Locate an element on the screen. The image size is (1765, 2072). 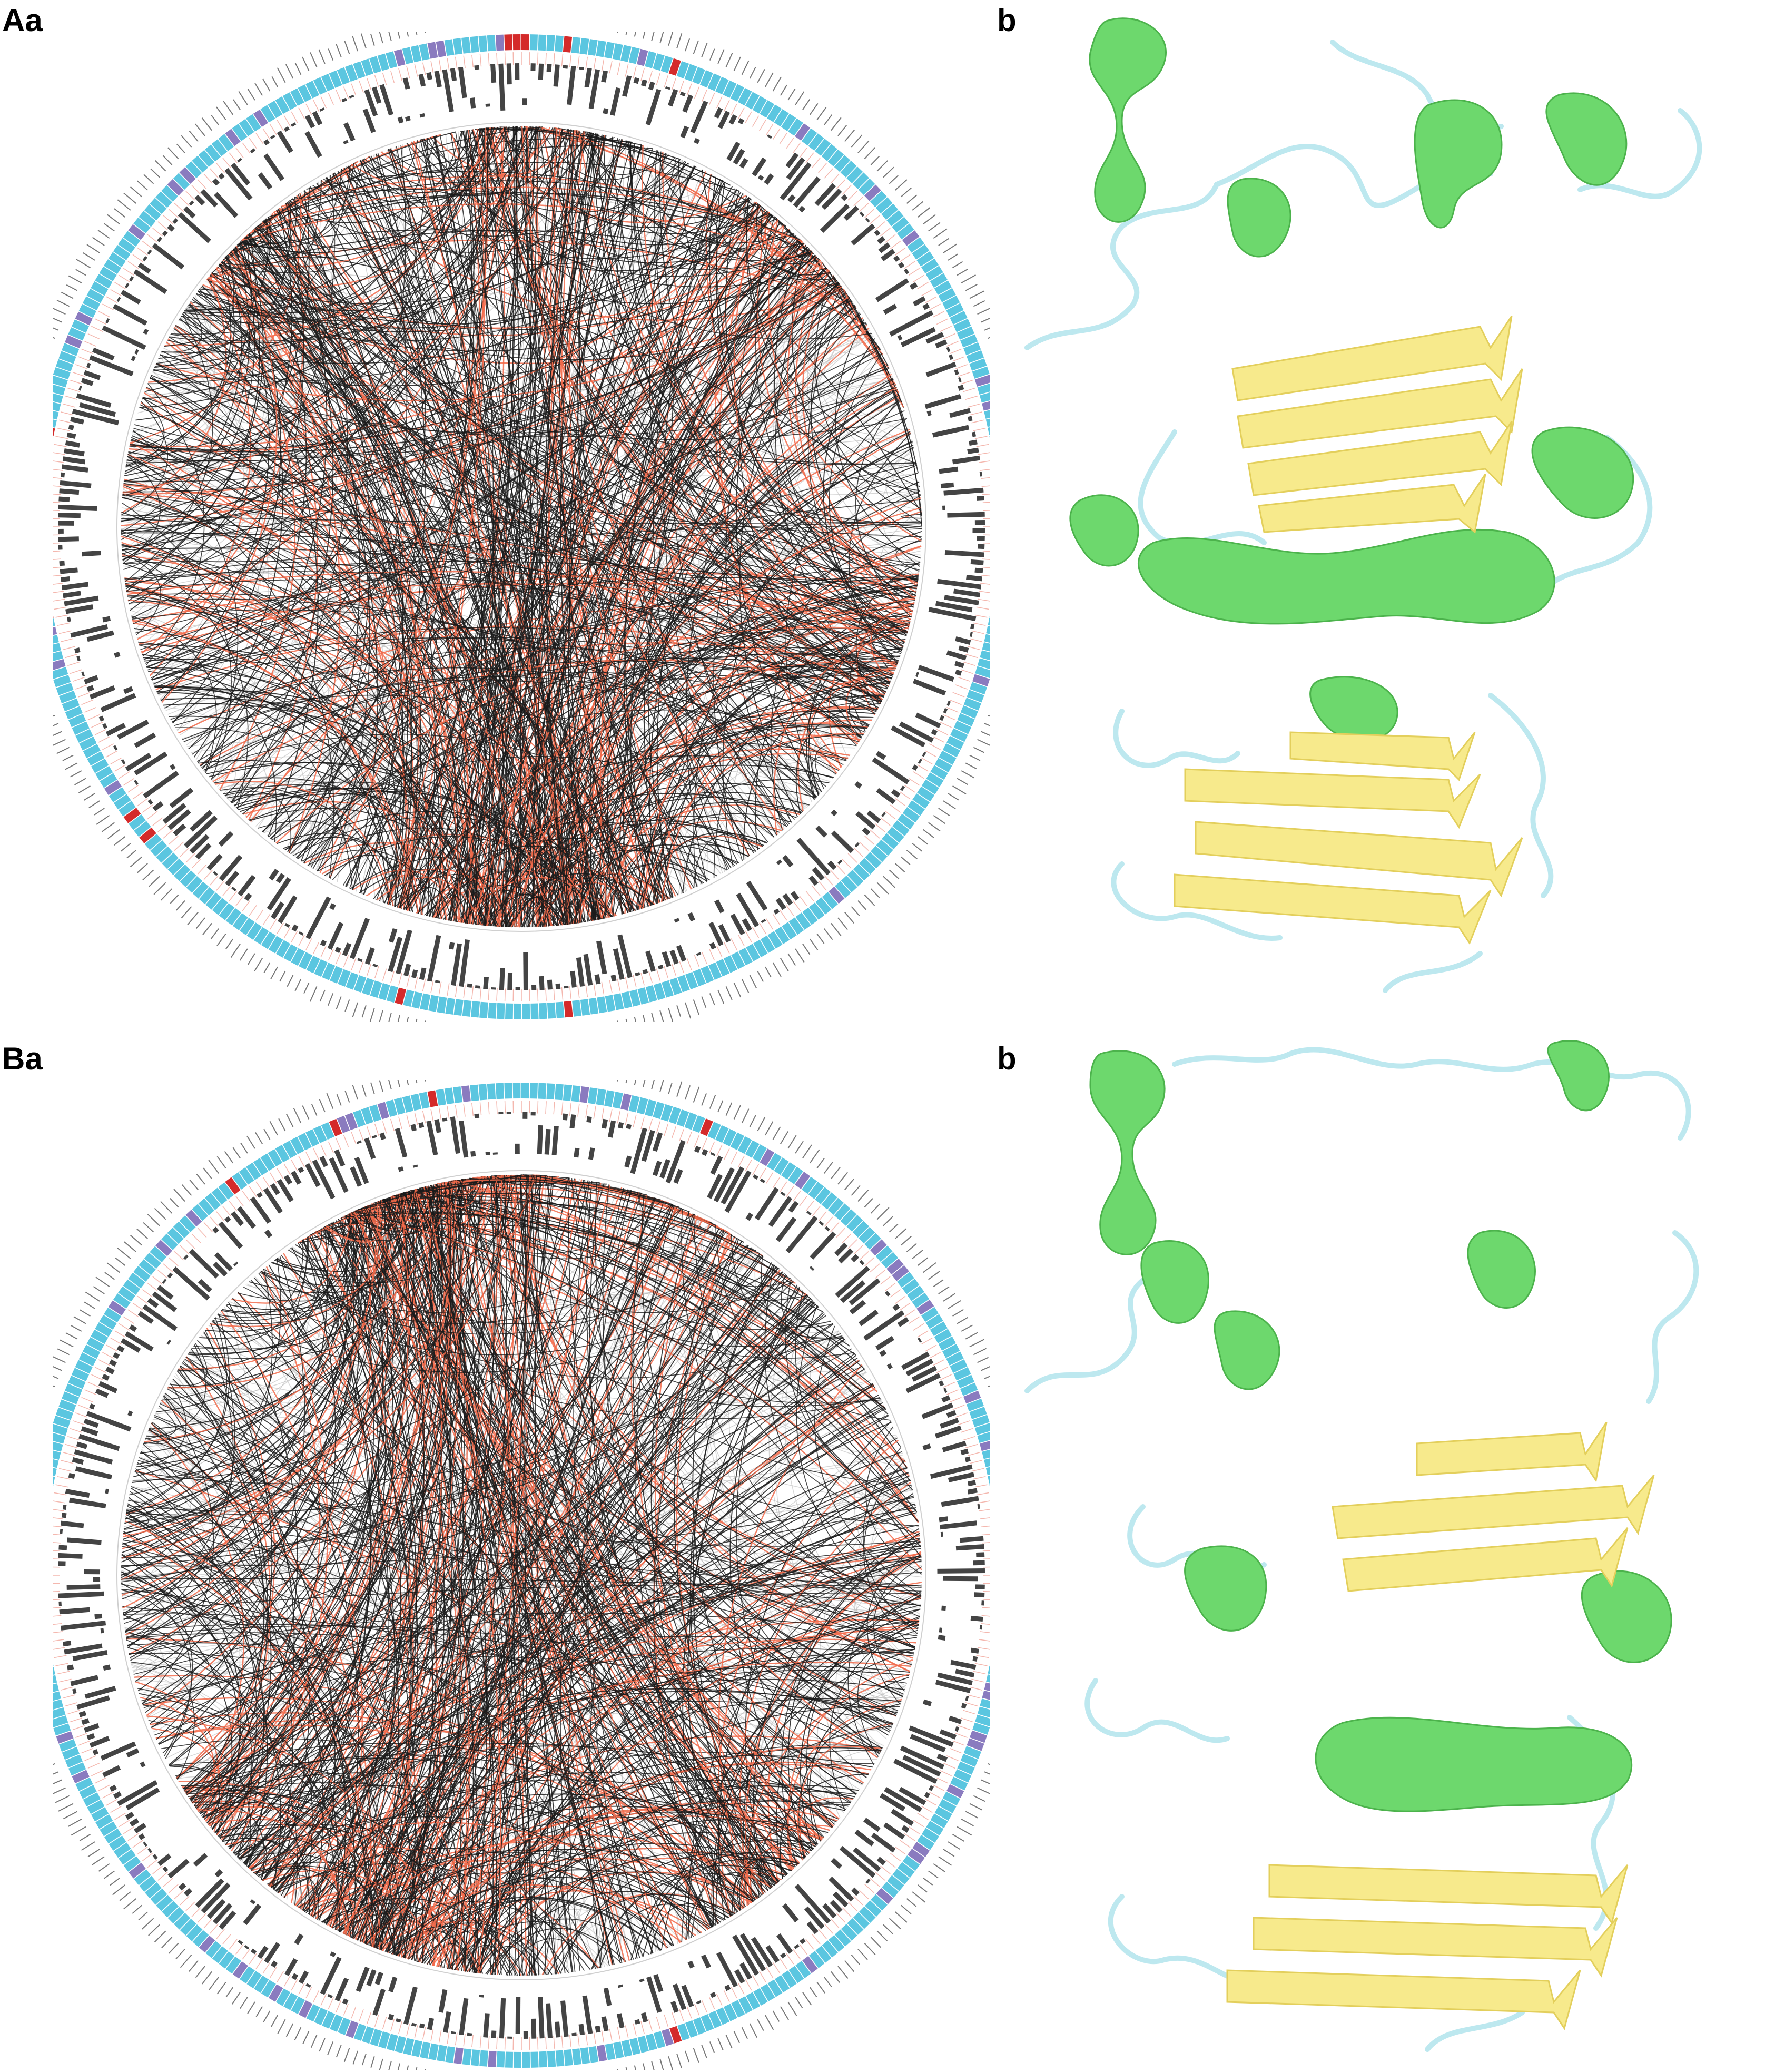
panel-label-Ab: b is located at coordinates (1007, 20).